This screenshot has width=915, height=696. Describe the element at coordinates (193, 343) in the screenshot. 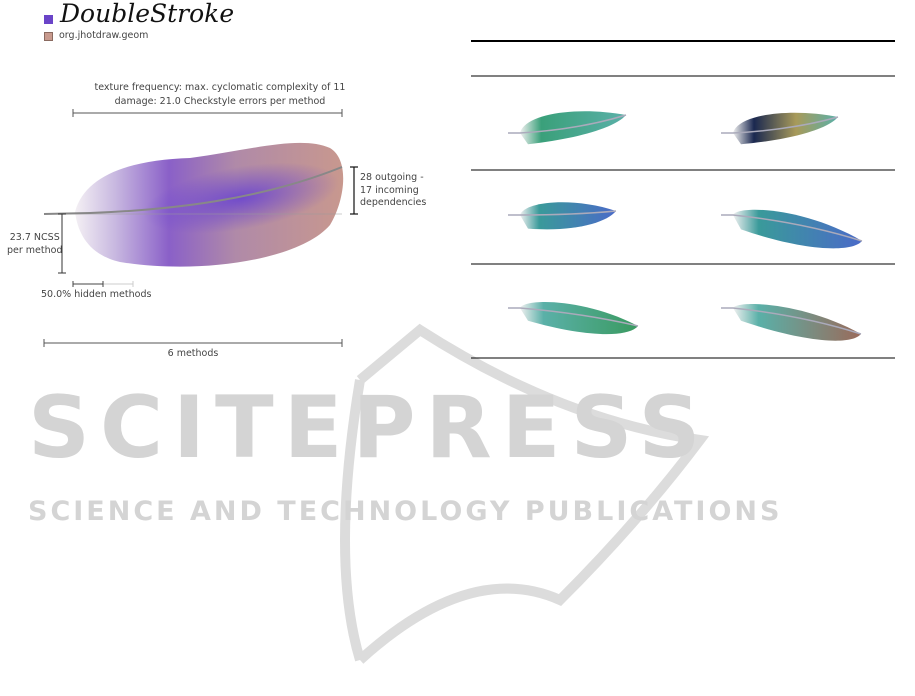

I see `bracket-methods` at that location.